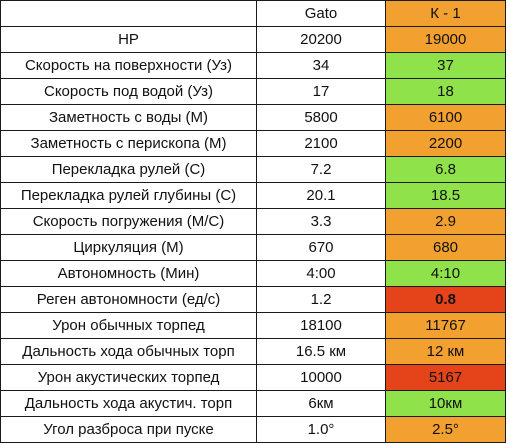 The width and height of the screenshot is (508, 444). I want to click on row-label-cell: Заметность с перископа (М), so click(128, 143).